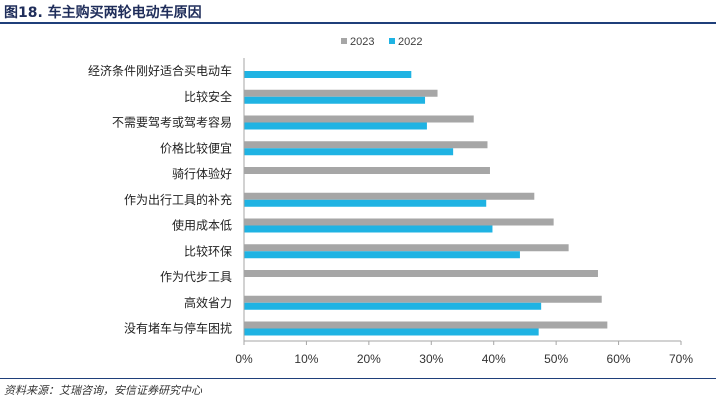  Describe the element at coordinates (362, 42) in the screenshot. I see `legend-label-2023: 2023` at that location.